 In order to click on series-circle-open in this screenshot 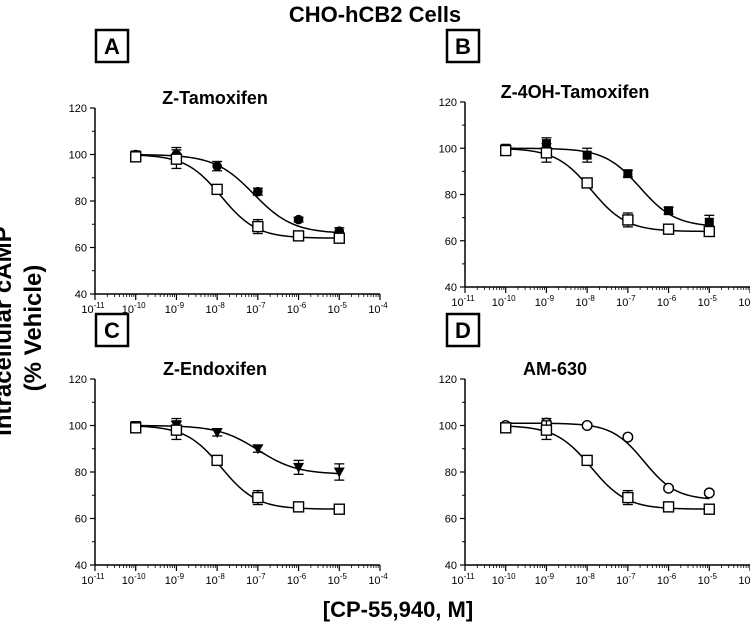, I will do `click(607, 458)`.